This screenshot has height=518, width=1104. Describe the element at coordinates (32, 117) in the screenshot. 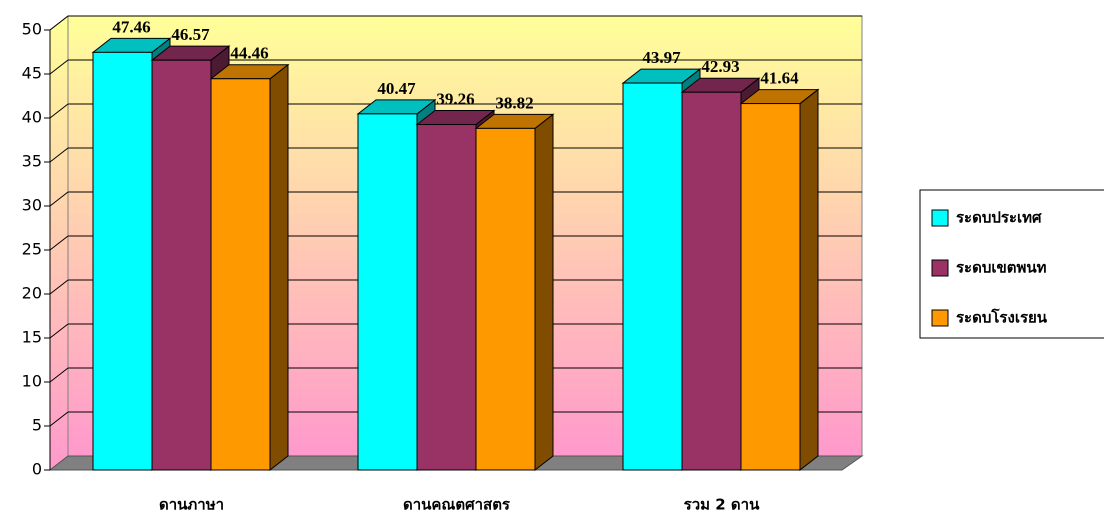

I see `y-tick-label: 40` at that location.